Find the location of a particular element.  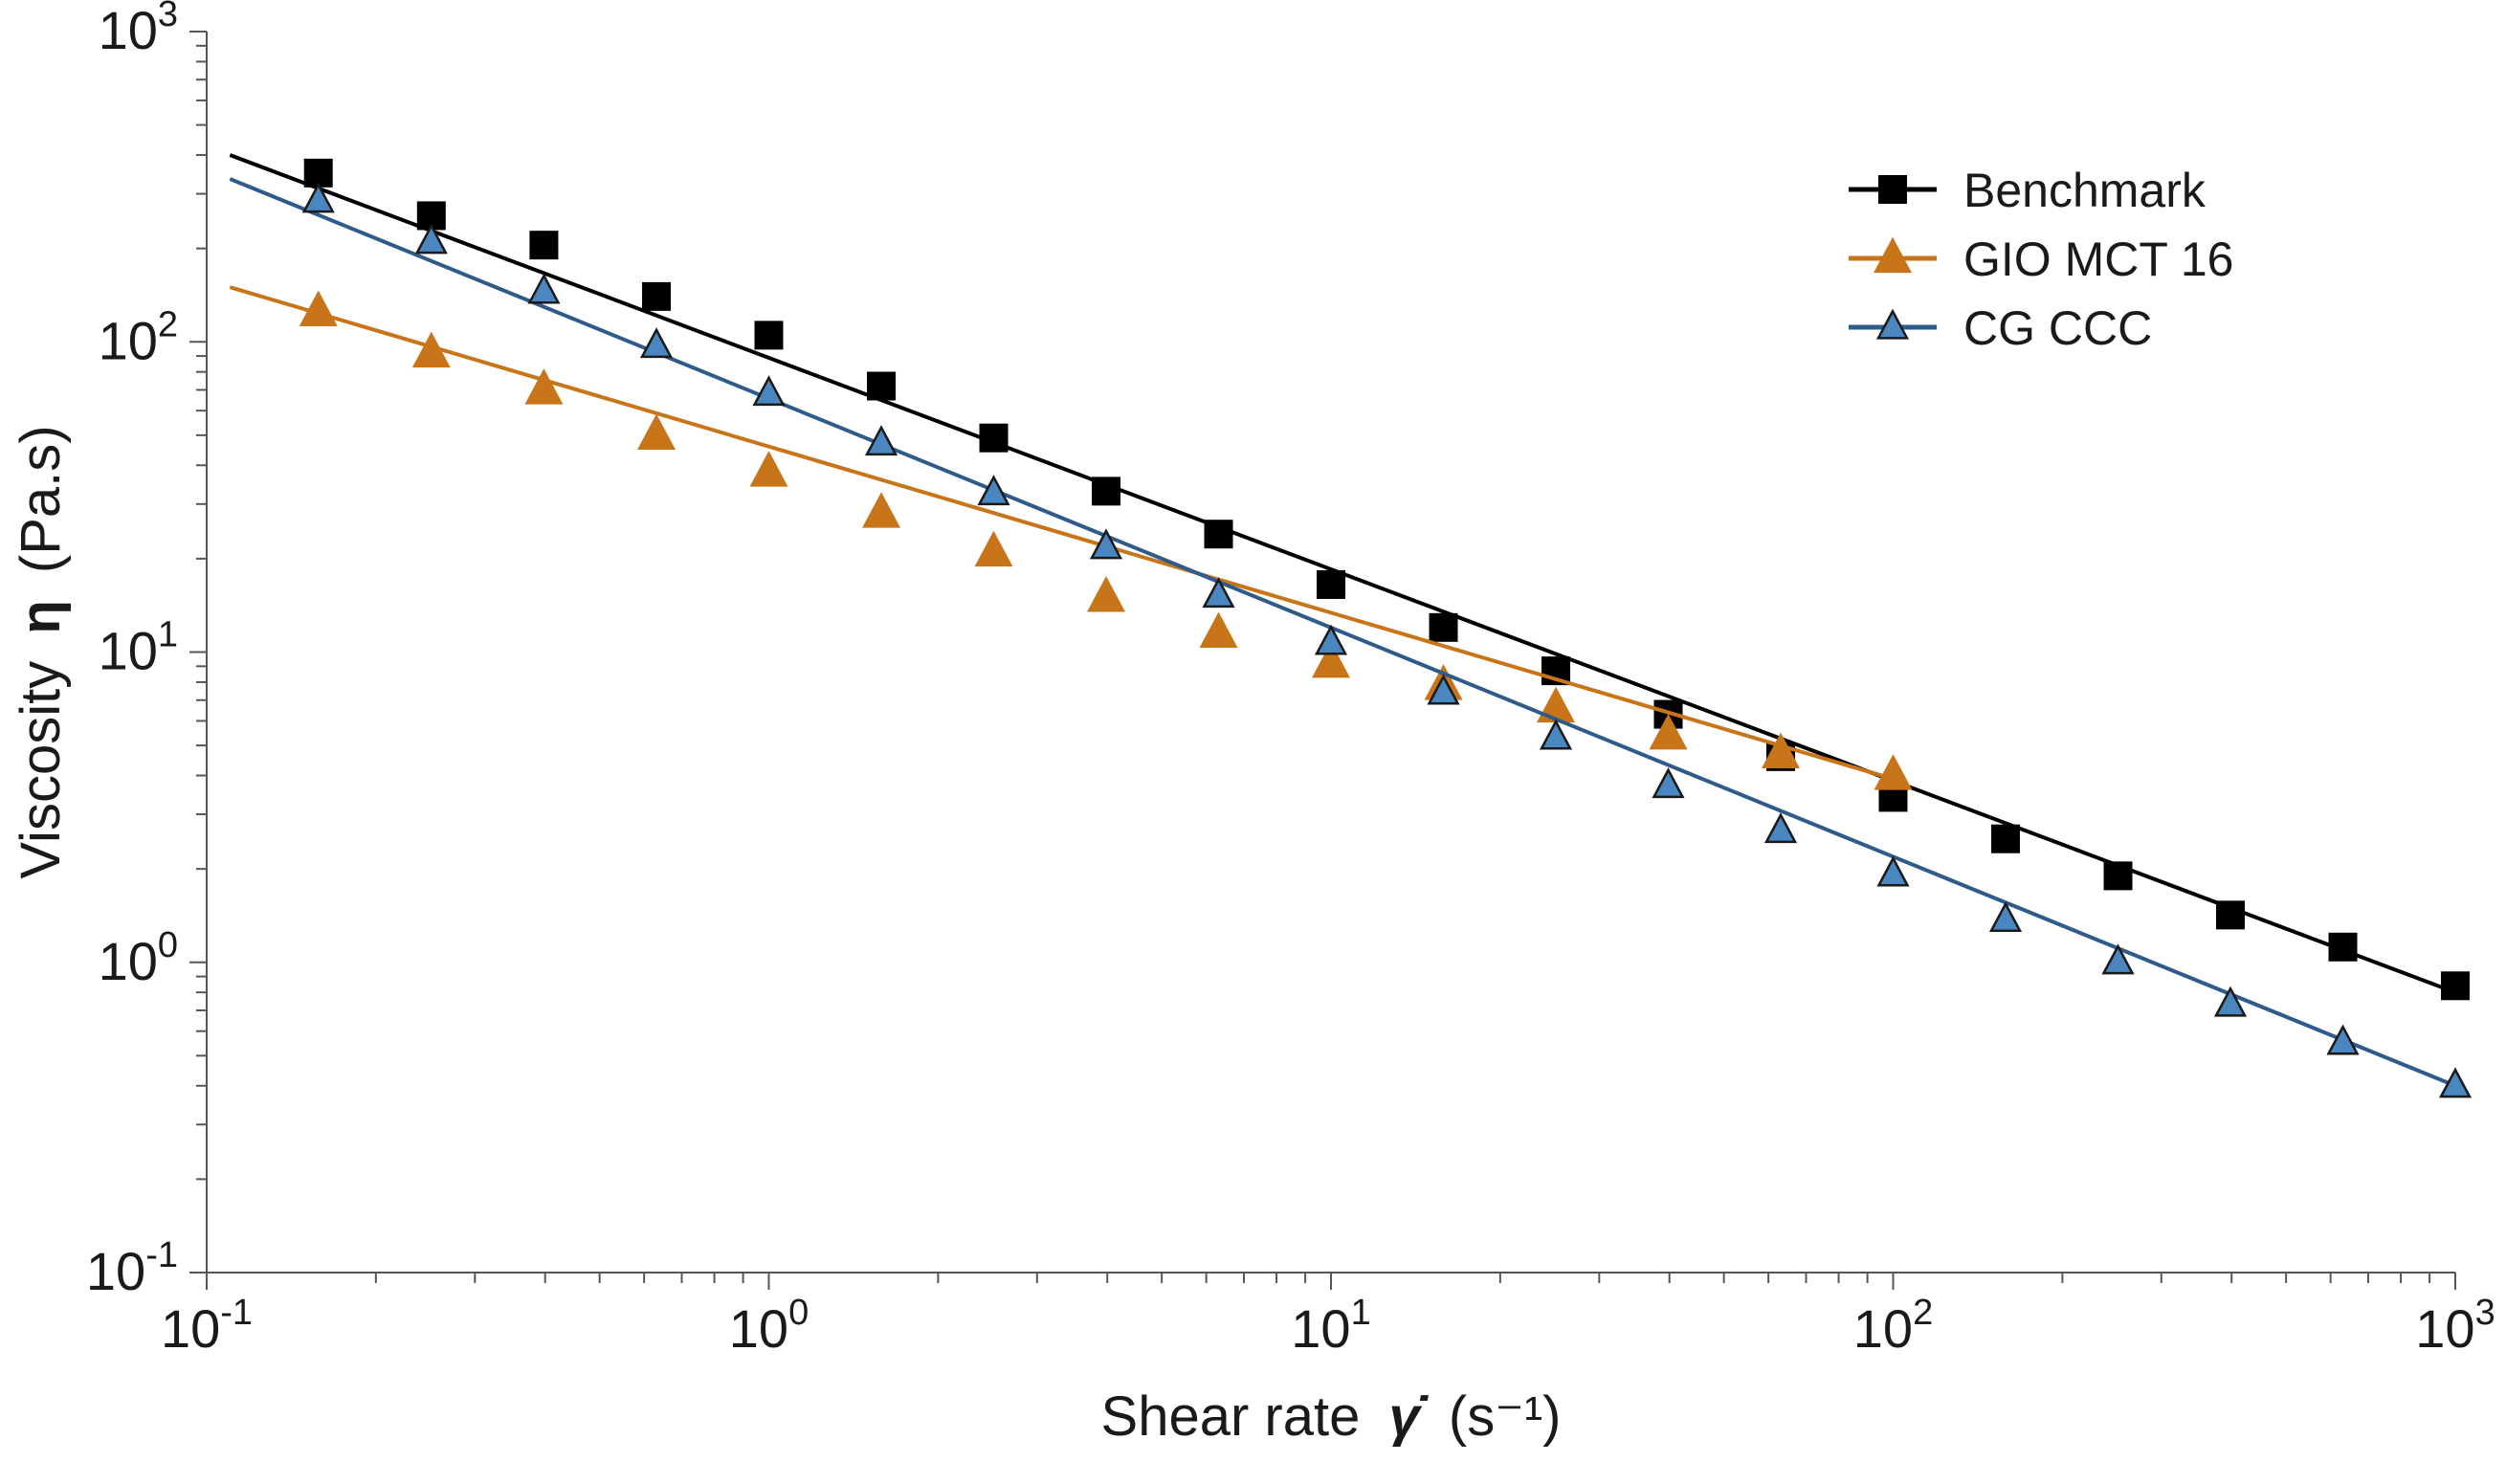

y-tick-label: 10¹ is located at coordinates (138, 648).